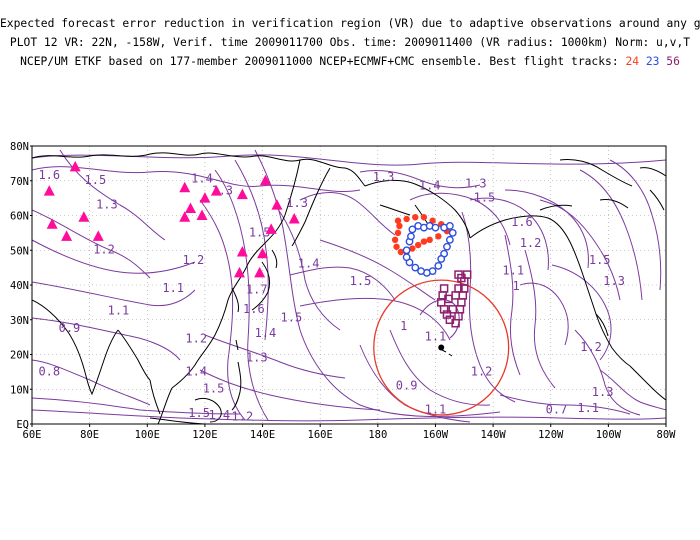  What do you see at coordinates (557, 410) in the screenshot?
I see `contour-label: 0.7` at bounding box center [557, 410].